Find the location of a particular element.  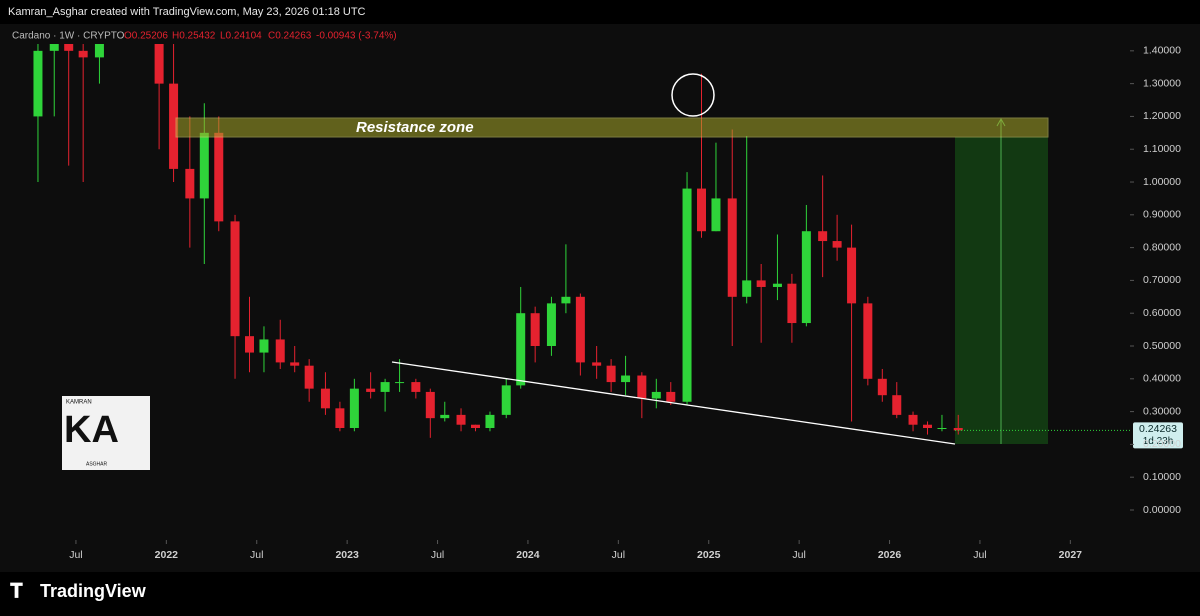

change: -0.00943 (-3.74%) is located at coordinates (356, 36).